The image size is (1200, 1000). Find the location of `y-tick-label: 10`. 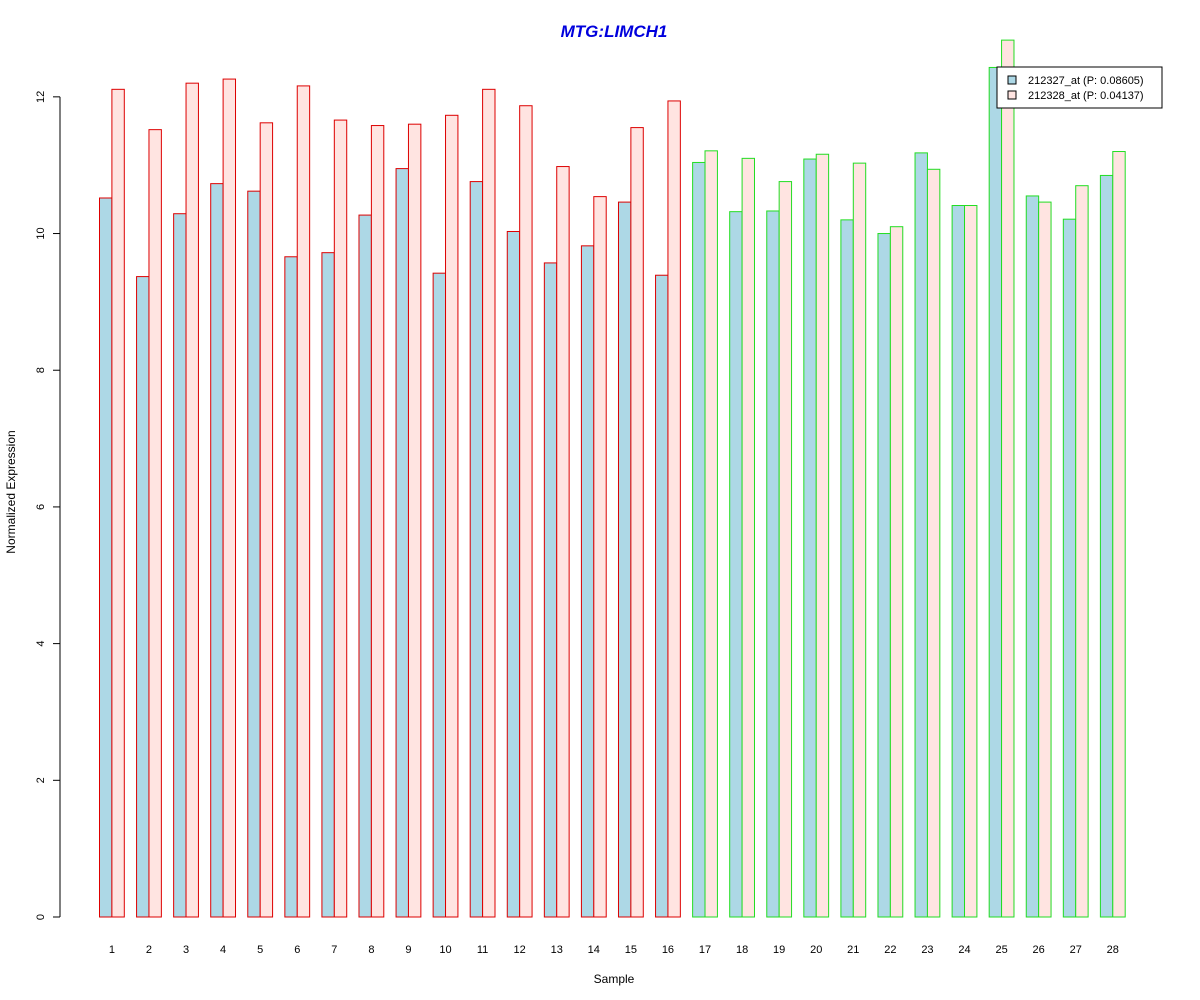

y-tick-label: 10 is located at coordinates (41, 233).